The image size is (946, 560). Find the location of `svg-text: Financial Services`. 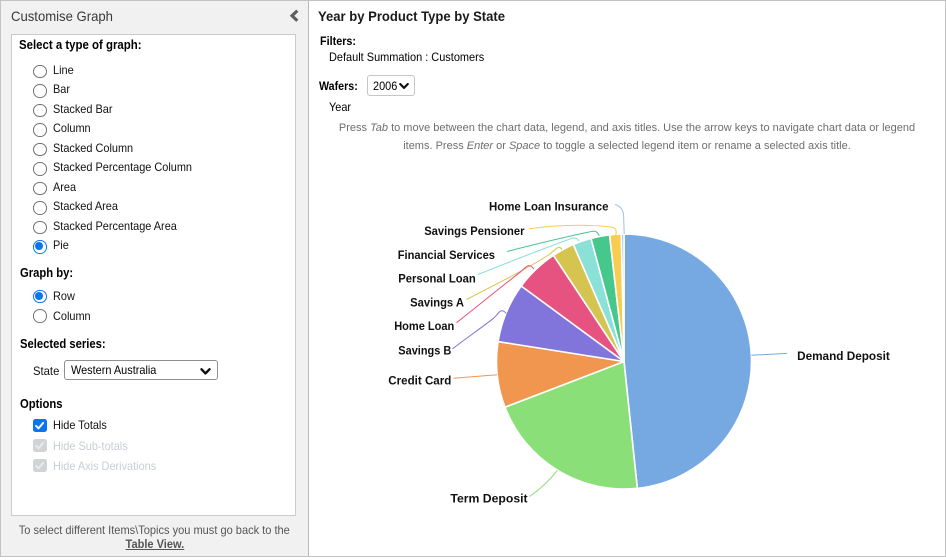

svg-text: Financial Services is located at coordinates (447, 255).